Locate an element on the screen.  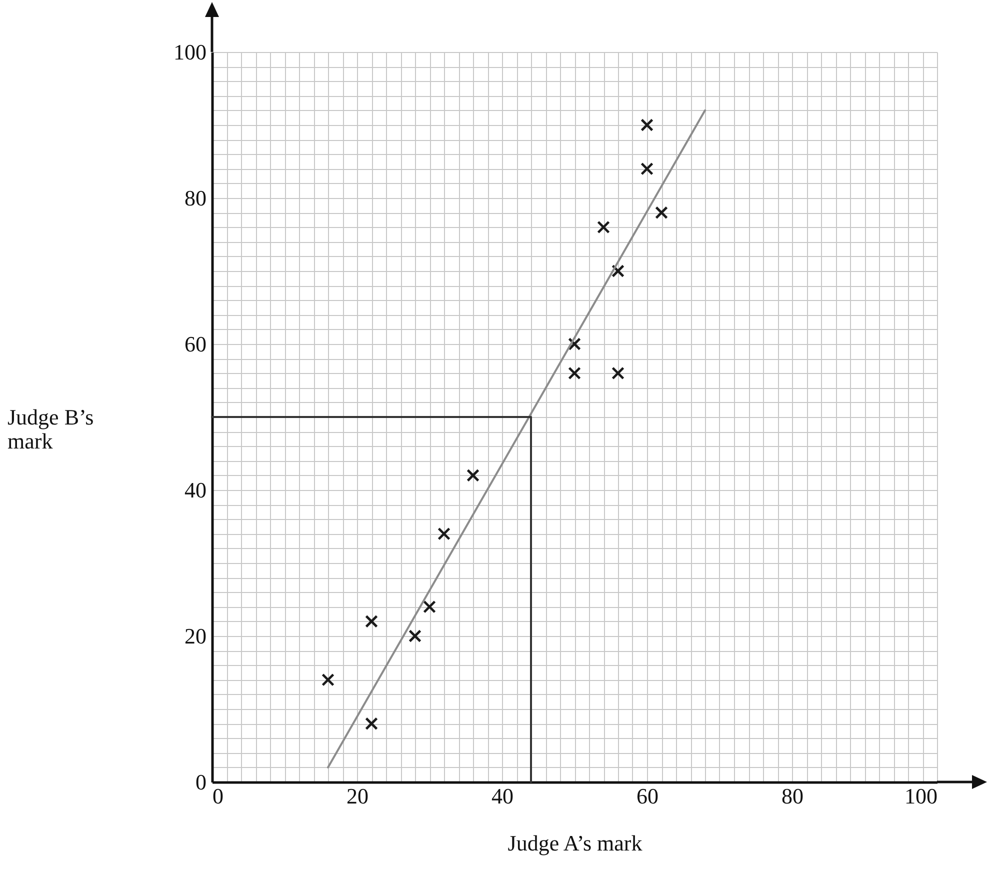
x-tick-label: 60 is located at coordinates (647, 796).